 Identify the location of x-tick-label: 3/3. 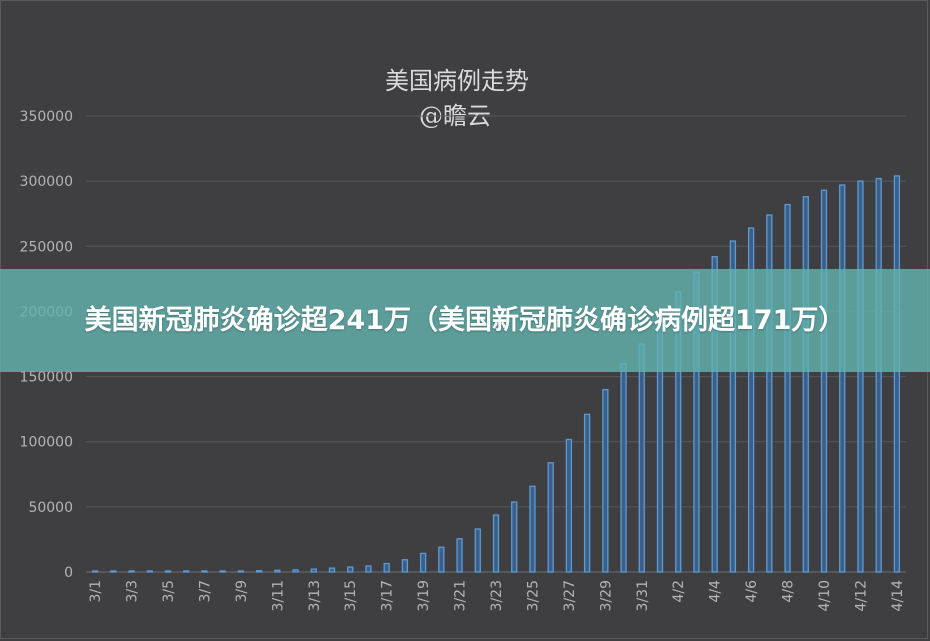
(133, 591).